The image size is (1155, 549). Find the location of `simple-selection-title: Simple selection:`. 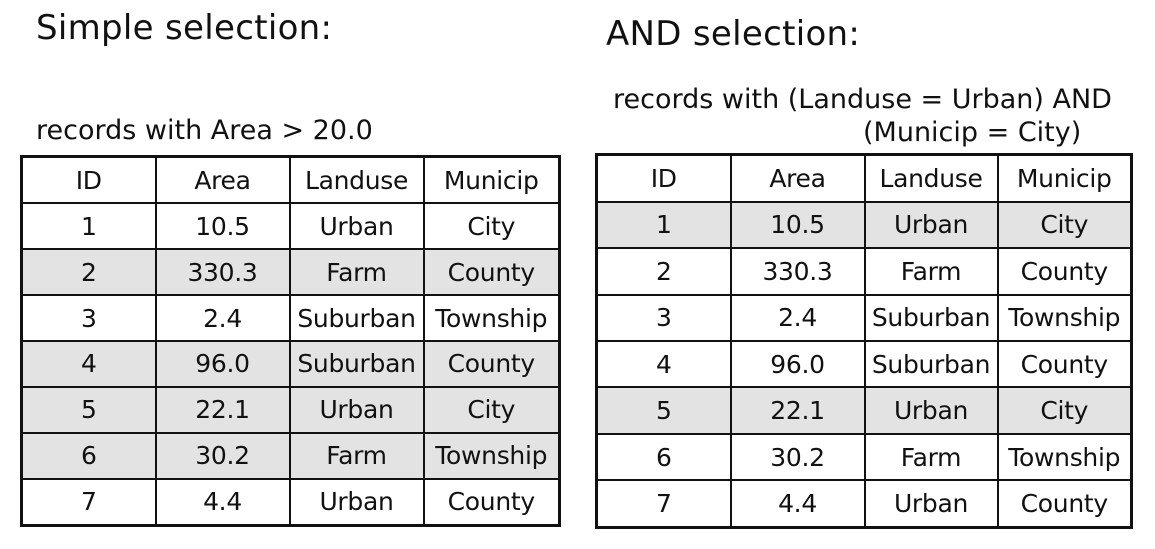

simple-selection-title: Simple selection: is located at coordinates (184, 28).